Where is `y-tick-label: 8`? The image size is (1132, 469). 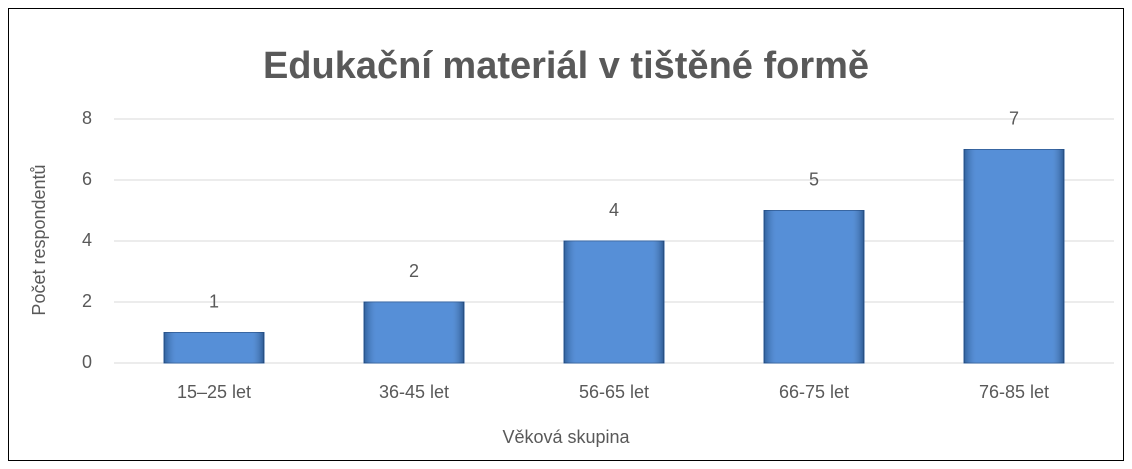
y-tick-label: 8 is located at coordinates (87, 118).